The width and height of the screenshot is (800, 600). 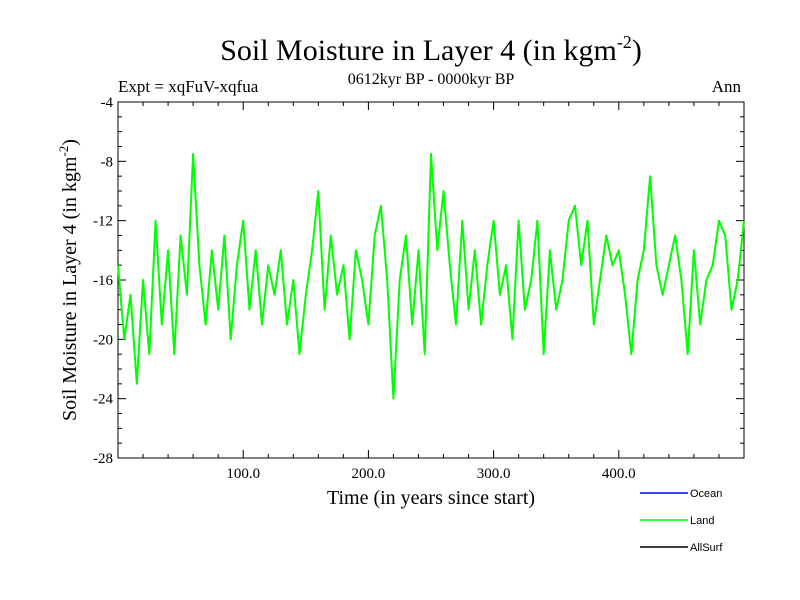 I want to click on period-subtitle: 0612kyr BP - 0000kyr BP, so click(x=431, y=79).